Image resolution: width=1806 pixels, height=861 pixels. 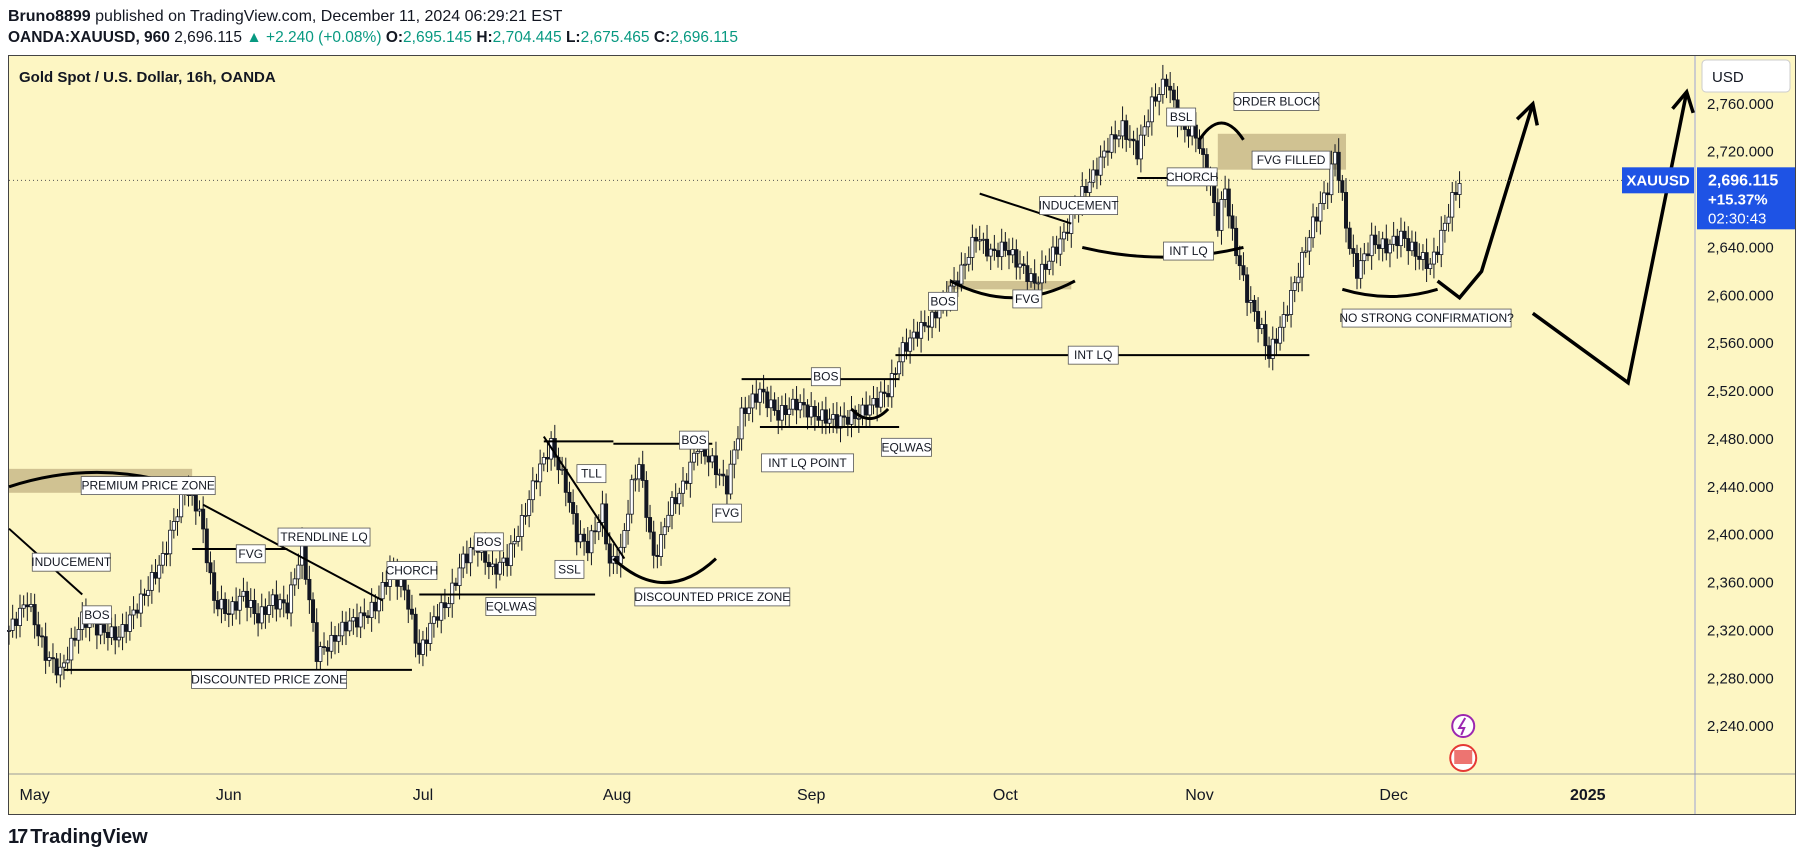 I want to click on x-tick-label: Aug, so click(x=617, y=795).